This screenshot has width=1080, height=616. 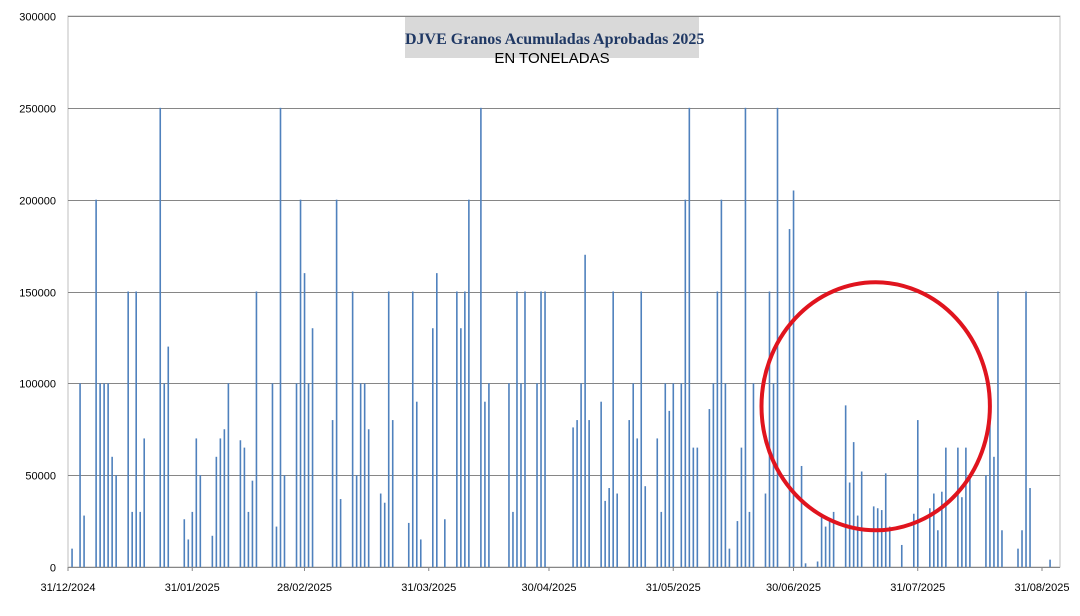 I want to click on y-tick-label: 150000, so click(x=37, y=294).